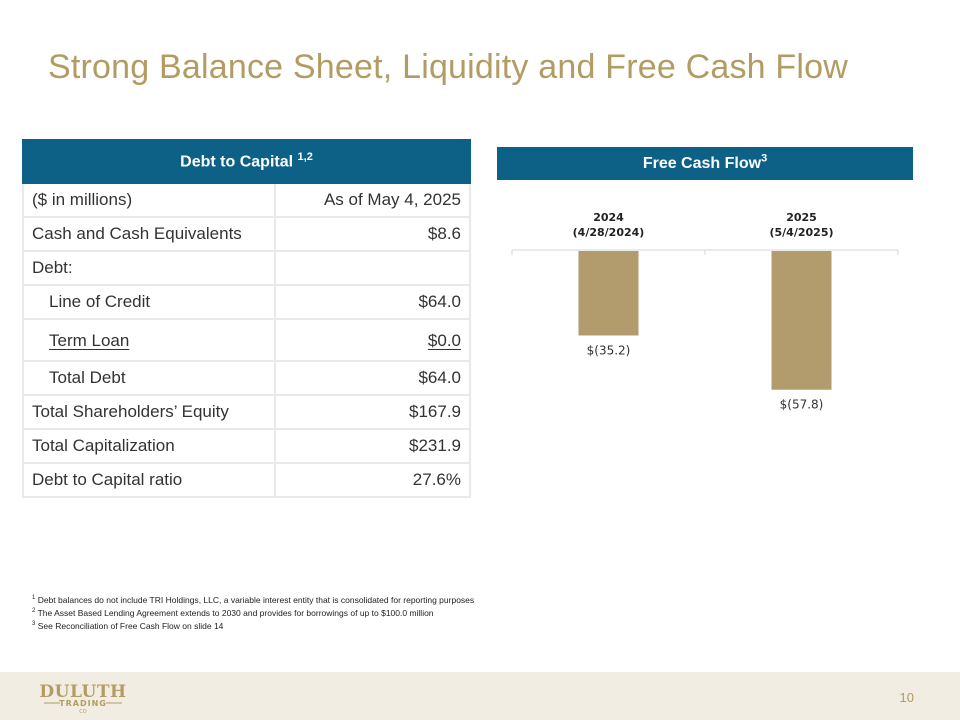  I want to click on table-row: Total Debt $64.0, so click(246, 378).